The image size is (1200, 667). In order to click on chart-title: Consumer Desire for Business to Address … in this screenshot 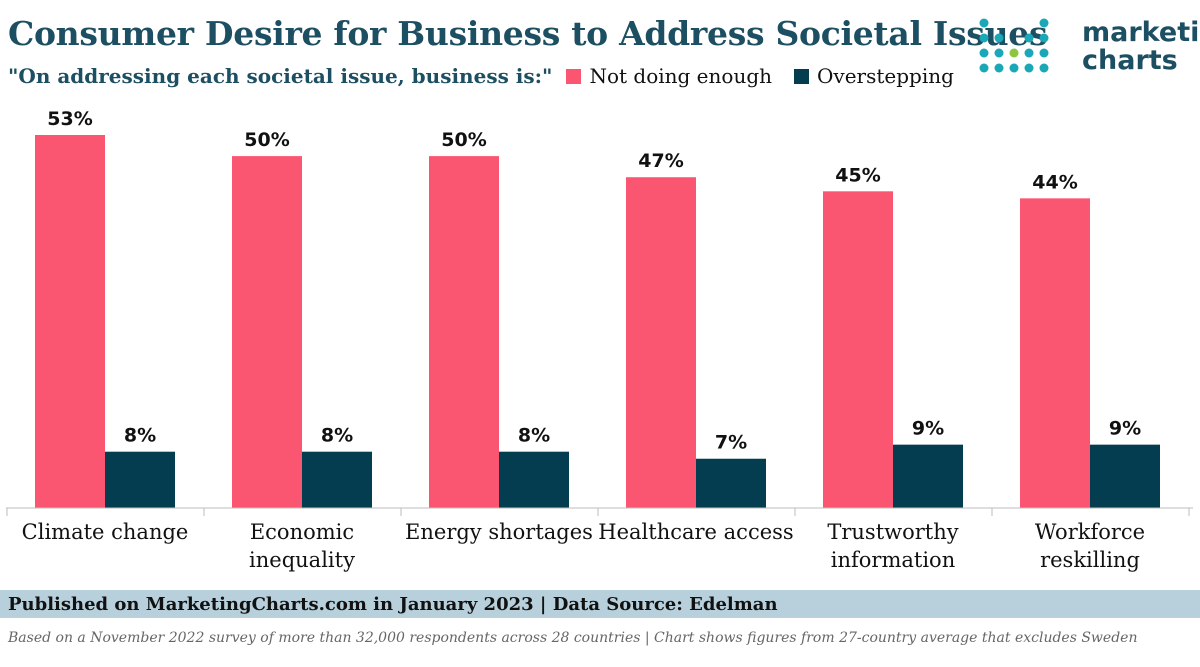, I will do `click(528, 33)`.